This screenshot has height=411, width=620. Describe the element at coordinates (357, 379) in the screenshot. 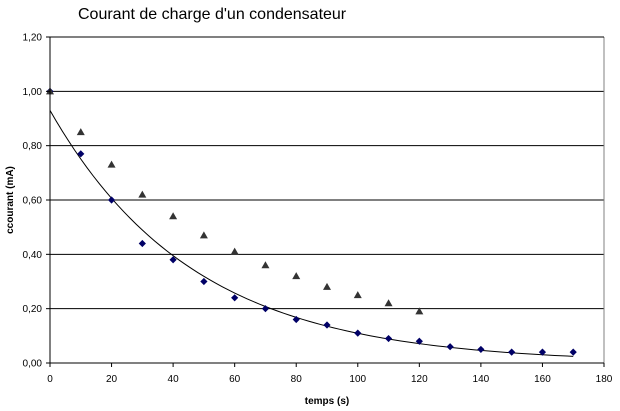

I see `x-tick-label: 100` at that location.